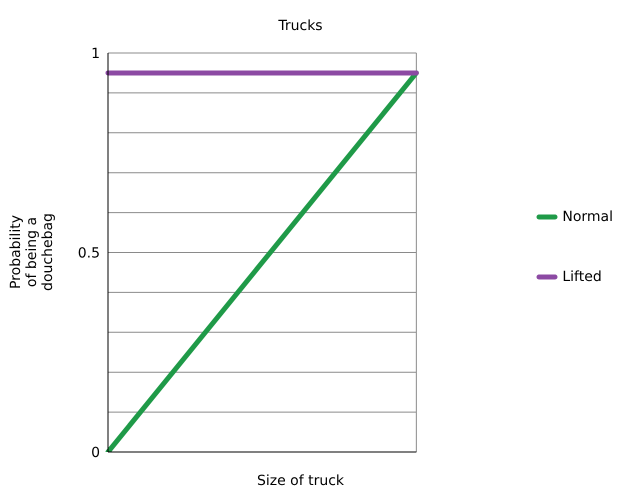  What do you see at coordinates (301, 481) in the screenshot?
I see `x-axis-title: Size of truck` at bounding box center [301, 481].